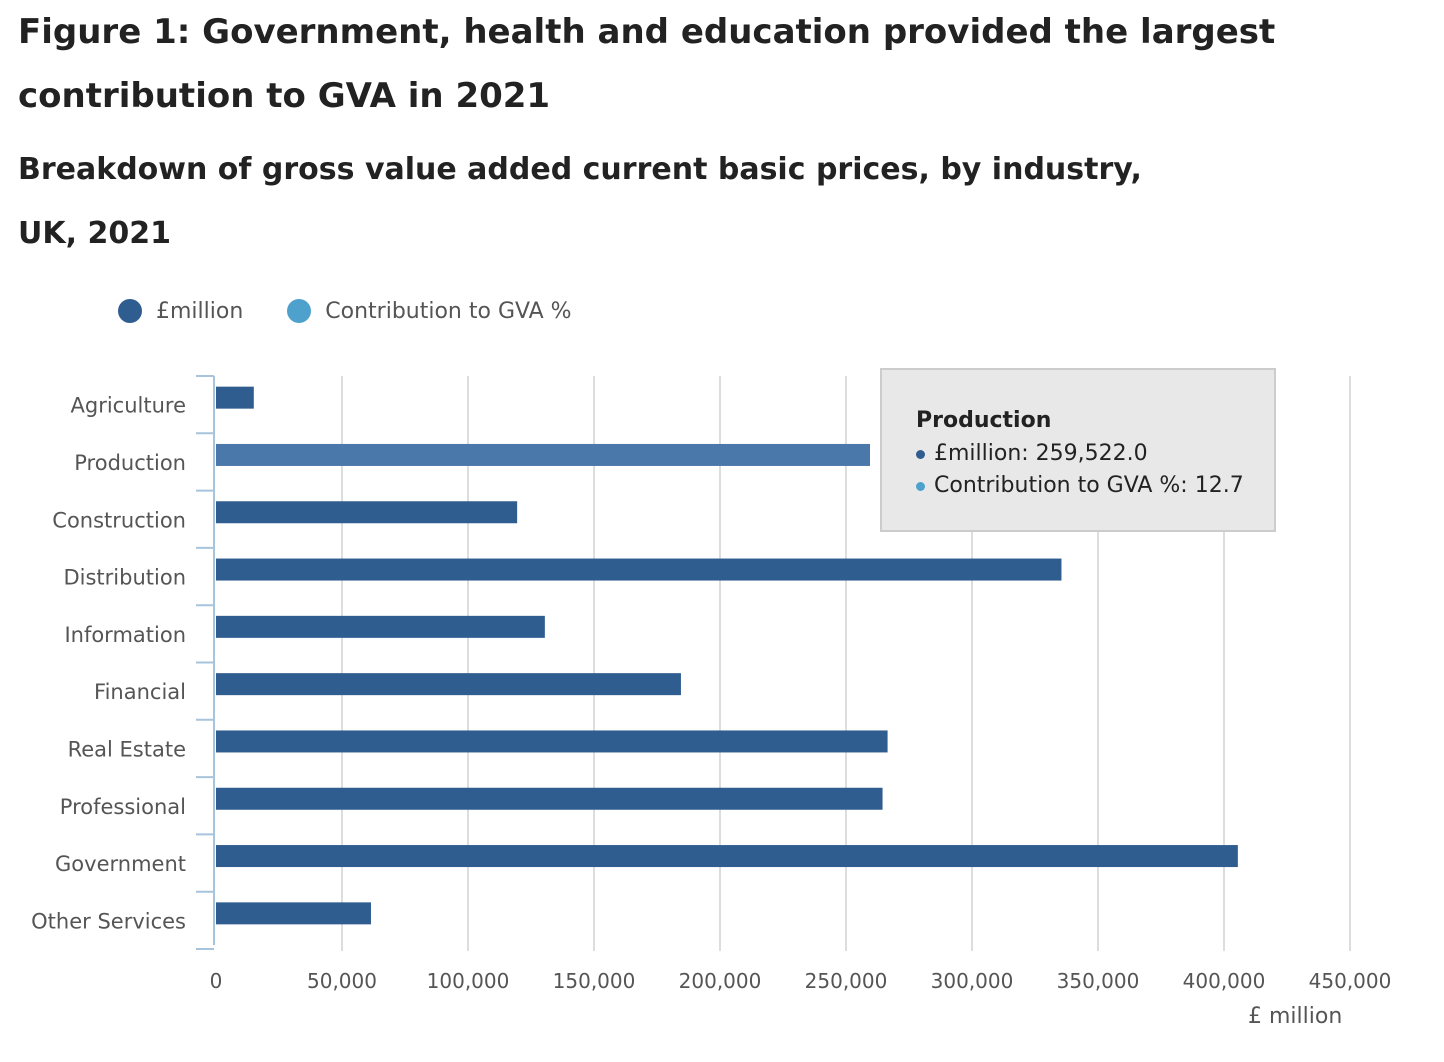 The height and width of the screenshot is (1062, 1444). Describe the element at coordinates (552, 741) in the screenshot. I see `bar-real-estate` at that location.